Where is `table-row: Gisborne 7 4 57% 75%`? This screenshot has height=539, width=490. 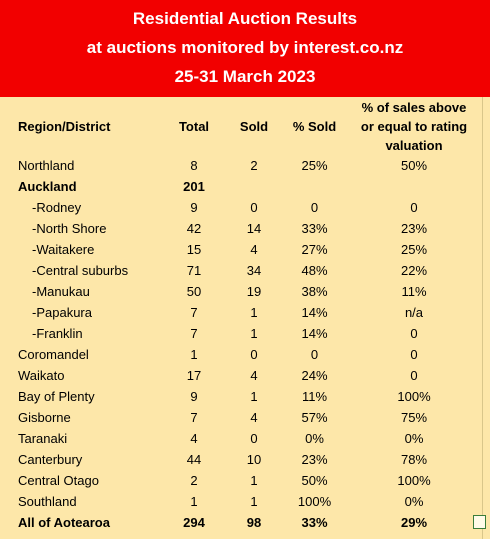 table-row: Gisborne 7 4 57% 75% is located at coordinates (241, 417).